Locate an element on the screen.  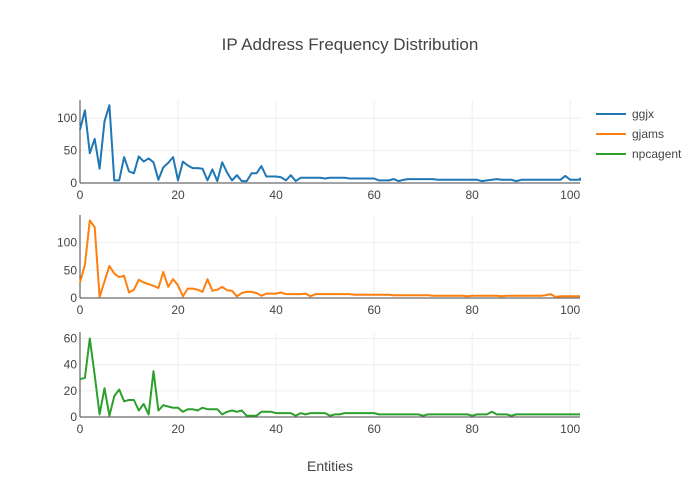
chart-title: IP Address Frequency Distribution is located at coordinates (350, 44).